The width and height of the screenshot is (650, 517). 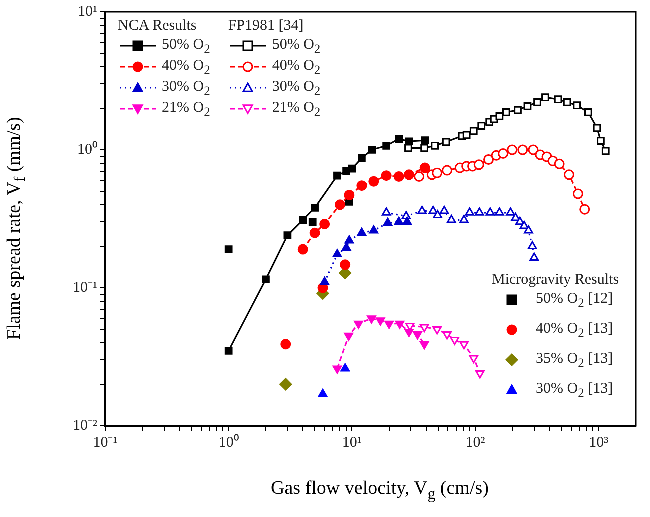 What do you see at coordinates (380, 491) in the screenshot?
I see `x-axis-title: Gas flow velocity, V$_{g}$ (cm/s)` at bounding box center [380, 491].